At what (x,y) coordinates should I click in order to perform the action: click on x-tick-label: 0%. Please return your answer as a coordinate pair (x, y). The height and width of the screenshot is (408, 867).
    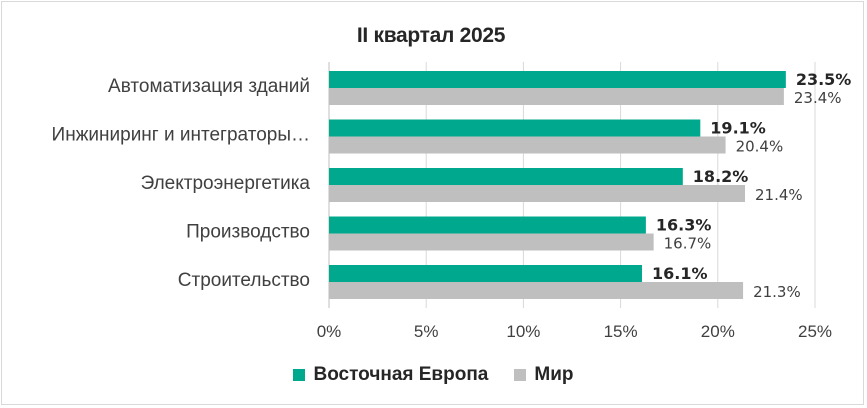
    Looking at the image, I should click on (329, 331).